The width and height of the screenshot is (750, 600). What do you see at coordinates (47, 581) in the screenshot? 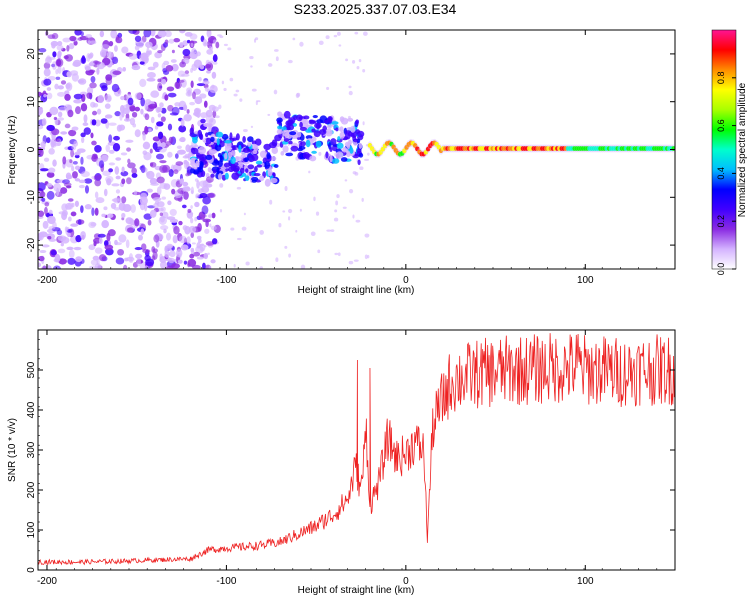
I see `snr-x-tick-label: -200` at bounding box center [47, 581].